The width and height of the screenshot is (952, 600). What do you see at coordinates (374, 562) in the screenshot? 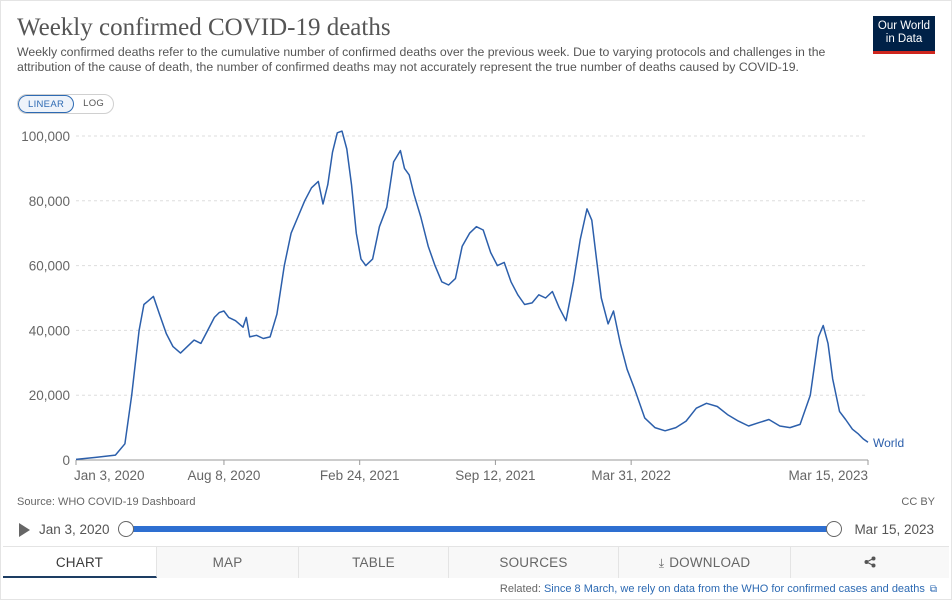
I see `tab-table: TABLE` at bounding box center [374, 562].